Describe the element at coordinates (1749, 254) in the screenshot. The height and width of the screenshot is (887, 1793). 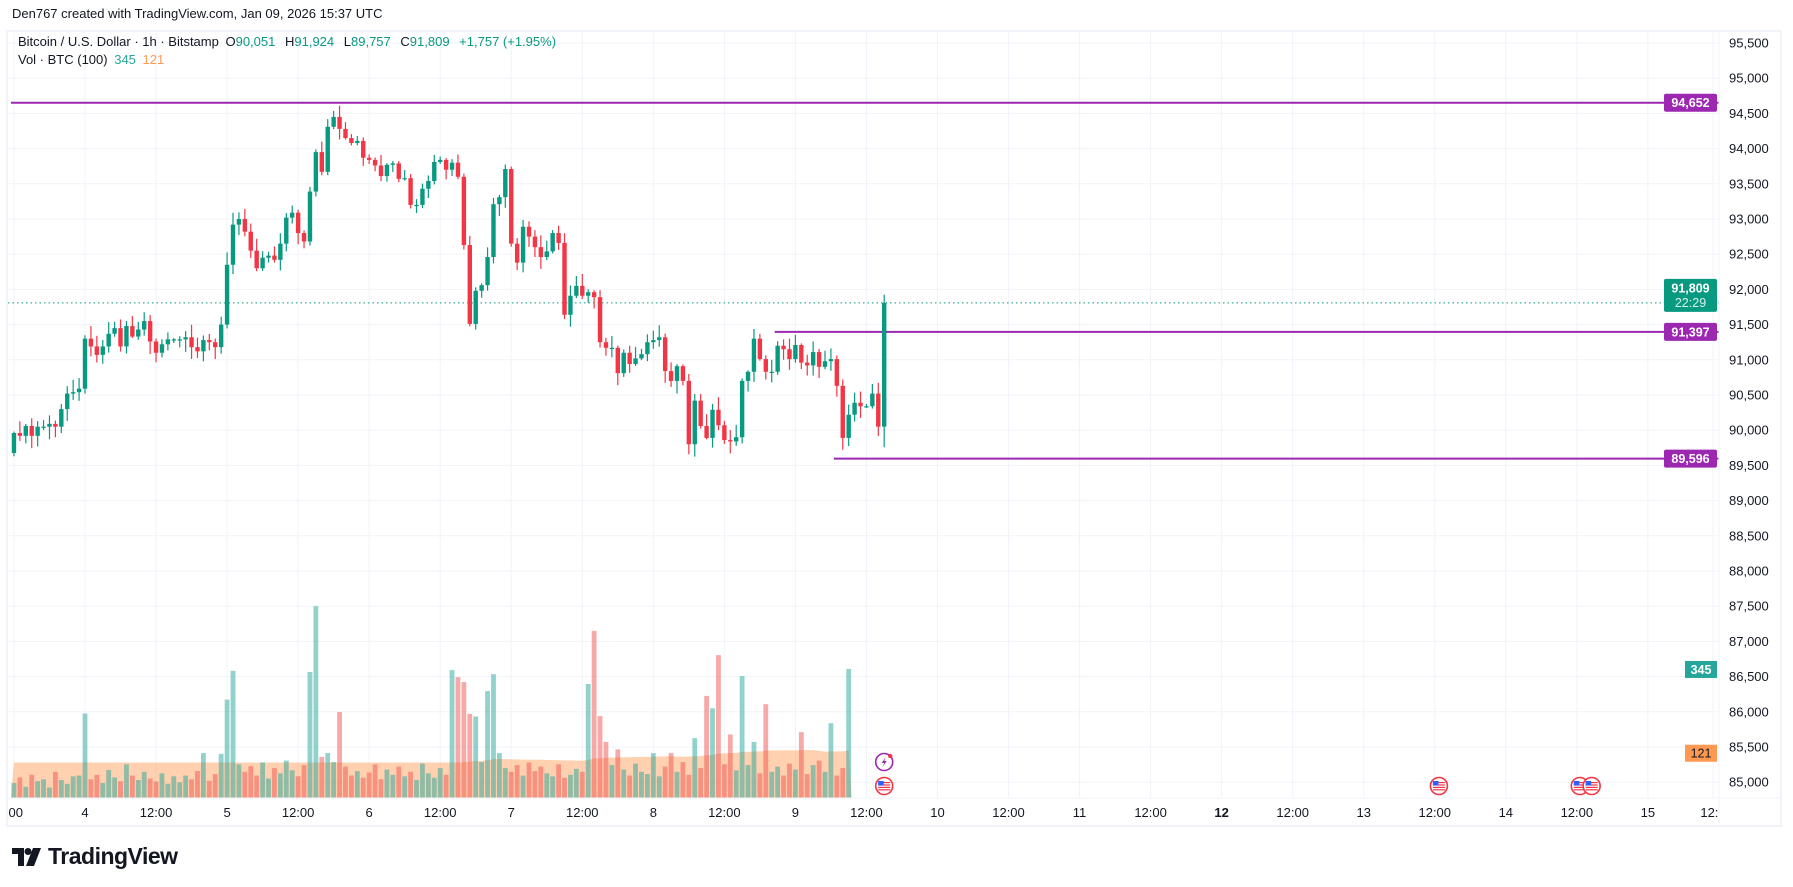
I see `price-tick-label: 92,500` at that location.